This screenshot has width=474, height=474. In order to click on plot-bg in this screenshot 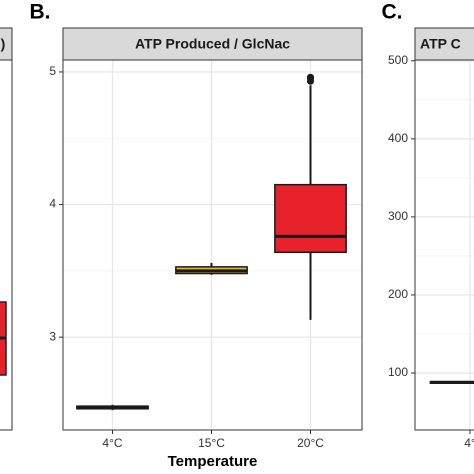, I will do `click(444, 245)`.